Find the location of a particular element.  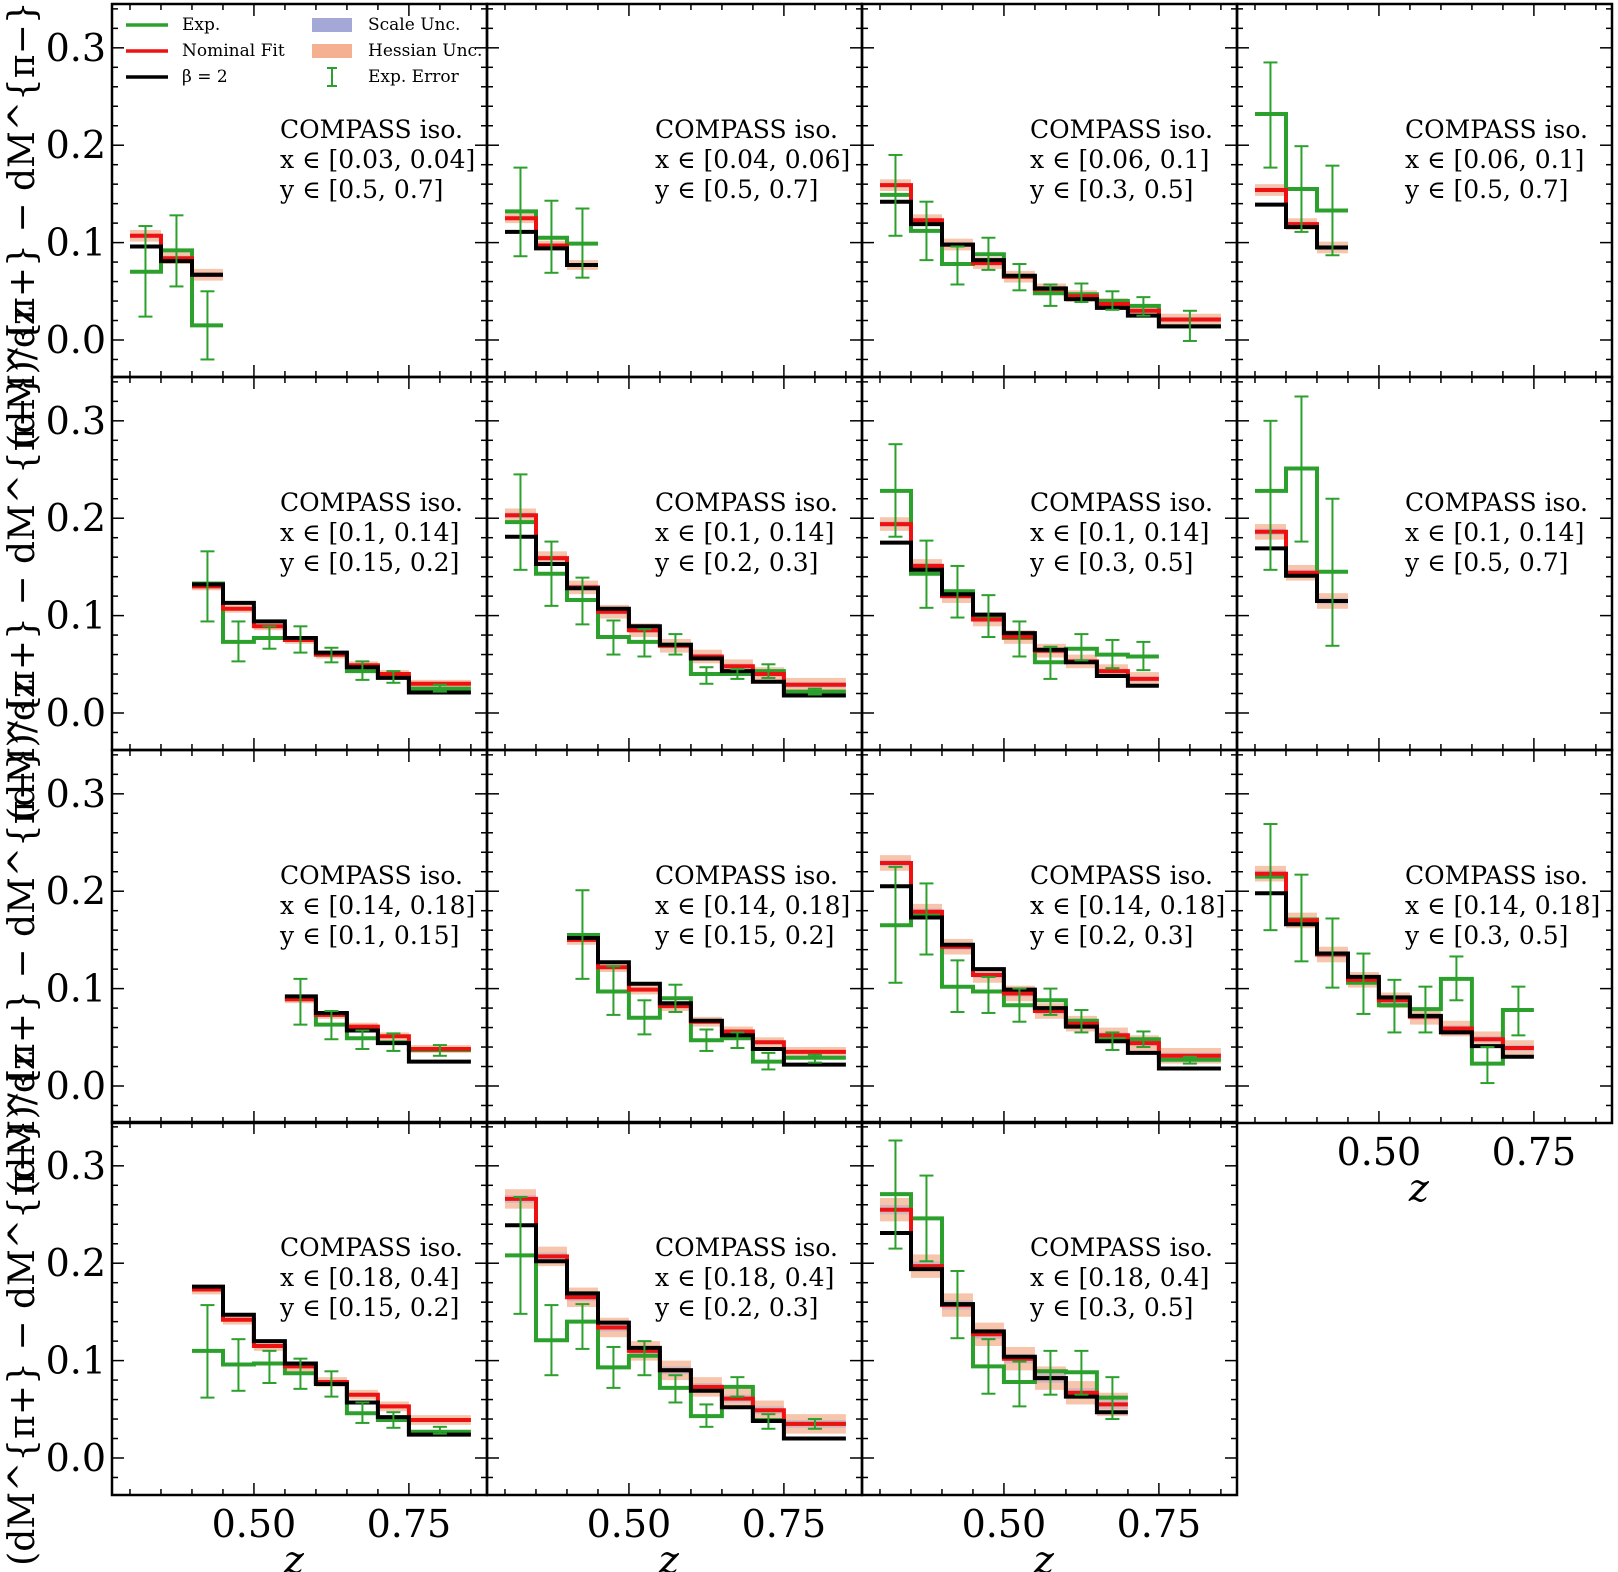

legend-label: Hessian Unc. is located at coordinates (425, 51).